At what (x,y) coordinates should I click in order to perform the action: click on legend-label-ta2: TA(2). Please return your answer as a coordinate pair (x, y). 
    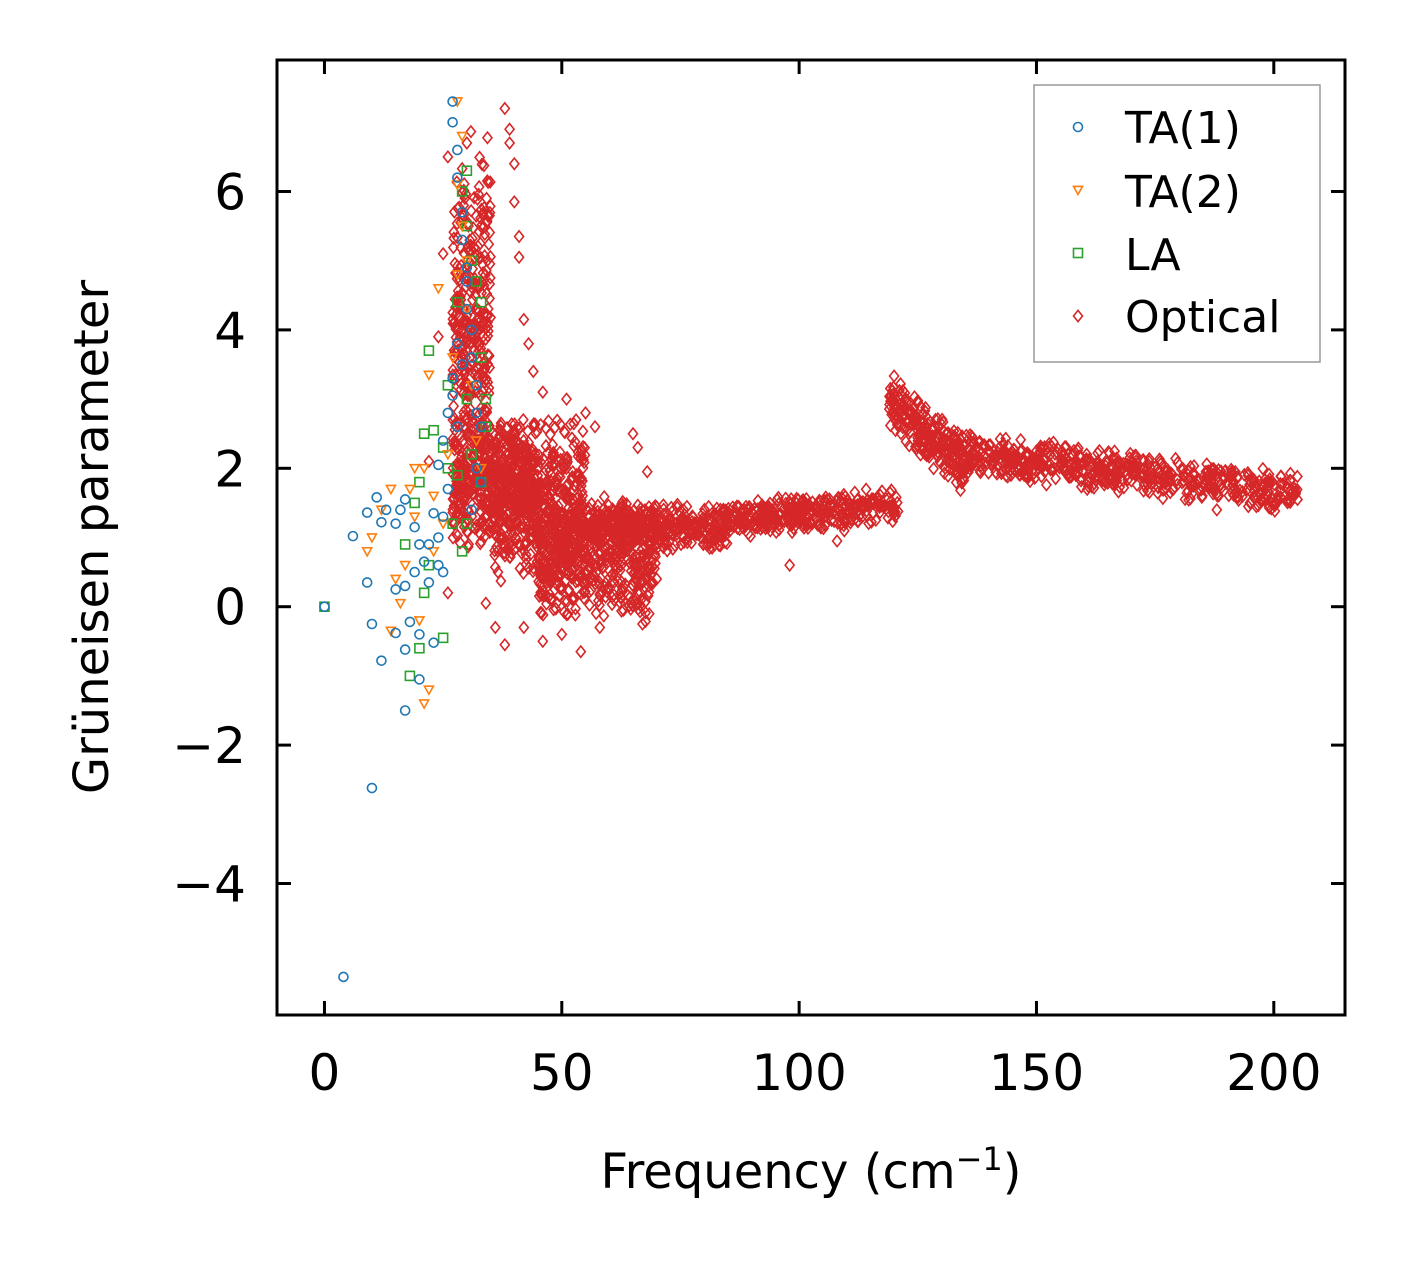
    Looking at the image, I should click on (1182, 192).